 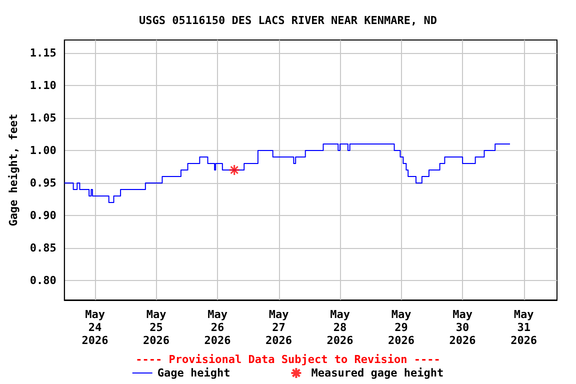 I want to click on x-tick-label: May 31 2026, so click(x=524, y=327).